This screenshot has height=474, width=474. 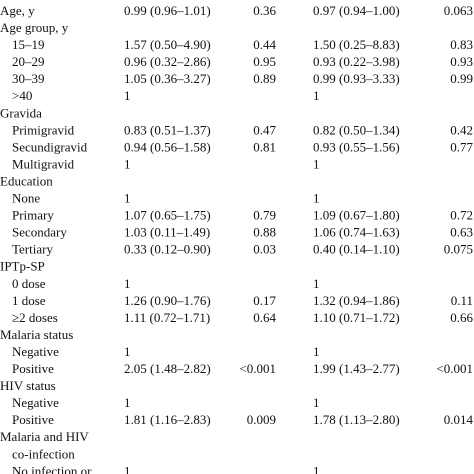 What do you see at coordinates (21, 112) in the screenshot?
I see `section-label: Gravida` at bounding box center [21, 112].